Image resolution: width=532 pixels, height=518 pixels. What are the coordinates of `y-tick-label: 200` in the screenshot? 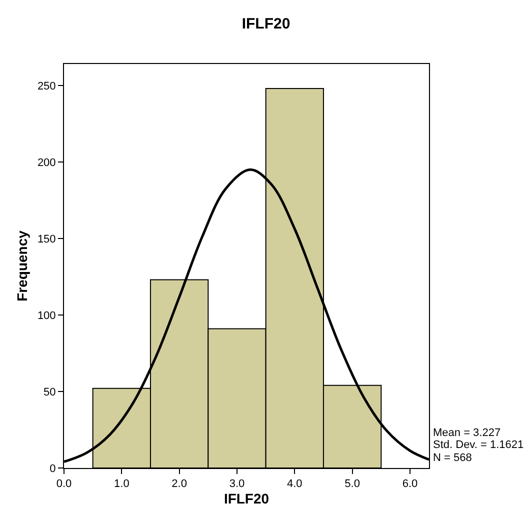 It's located at (46, 162).